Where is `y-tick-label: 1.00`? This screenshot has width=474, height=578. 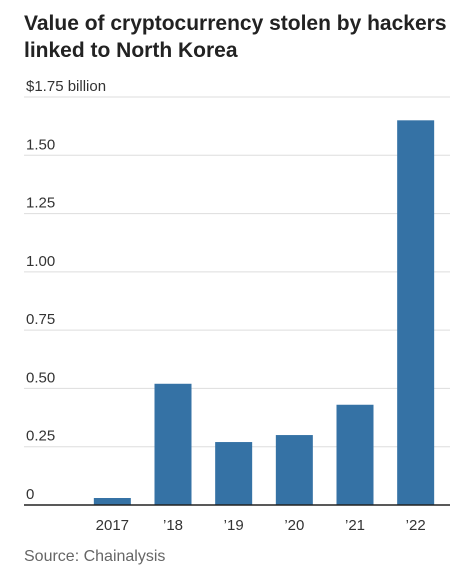
y-tick-label: 1.00 is located at coordinates (40, 261).